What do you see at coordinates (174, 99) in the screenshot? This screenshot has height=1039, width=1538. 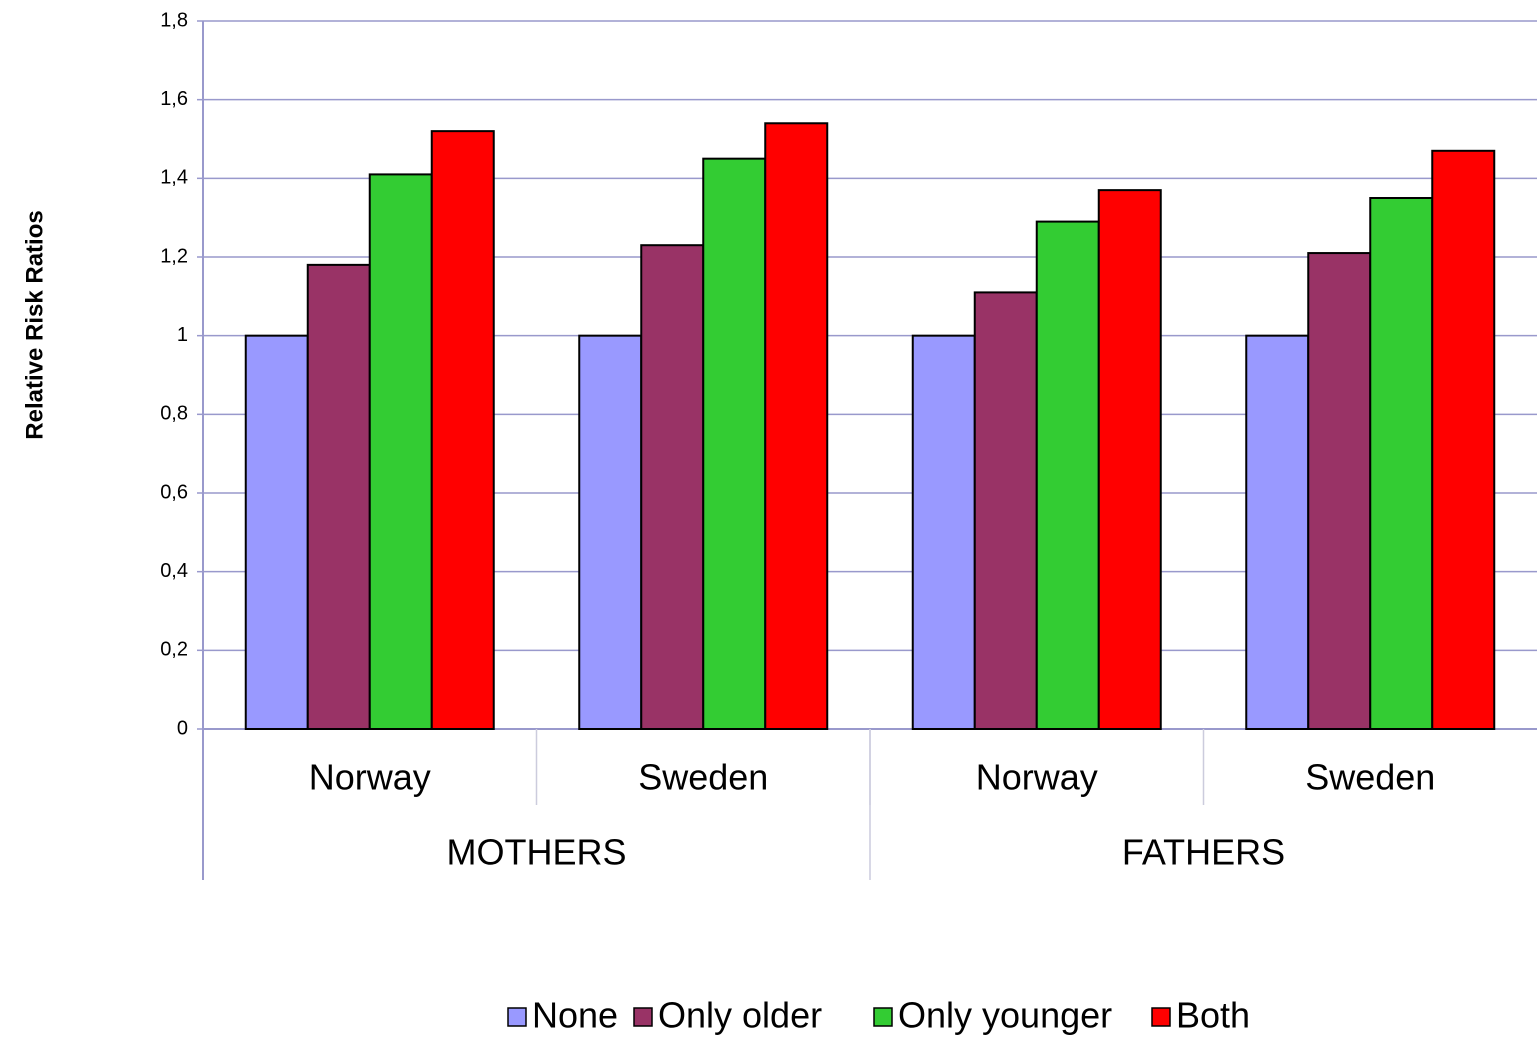 I see `y-tick-label: 1,6` at bounding box center [174, 99].